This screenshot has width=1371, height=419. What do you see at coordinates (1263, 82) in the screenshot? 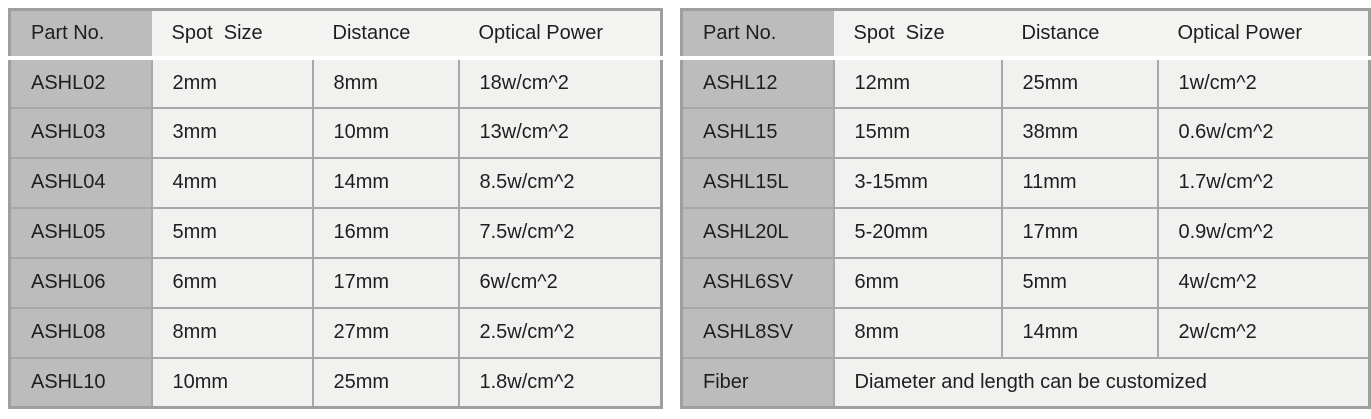
I see `cell-optical-power: 1w/cm^2` at bounding box center [1263, 82].